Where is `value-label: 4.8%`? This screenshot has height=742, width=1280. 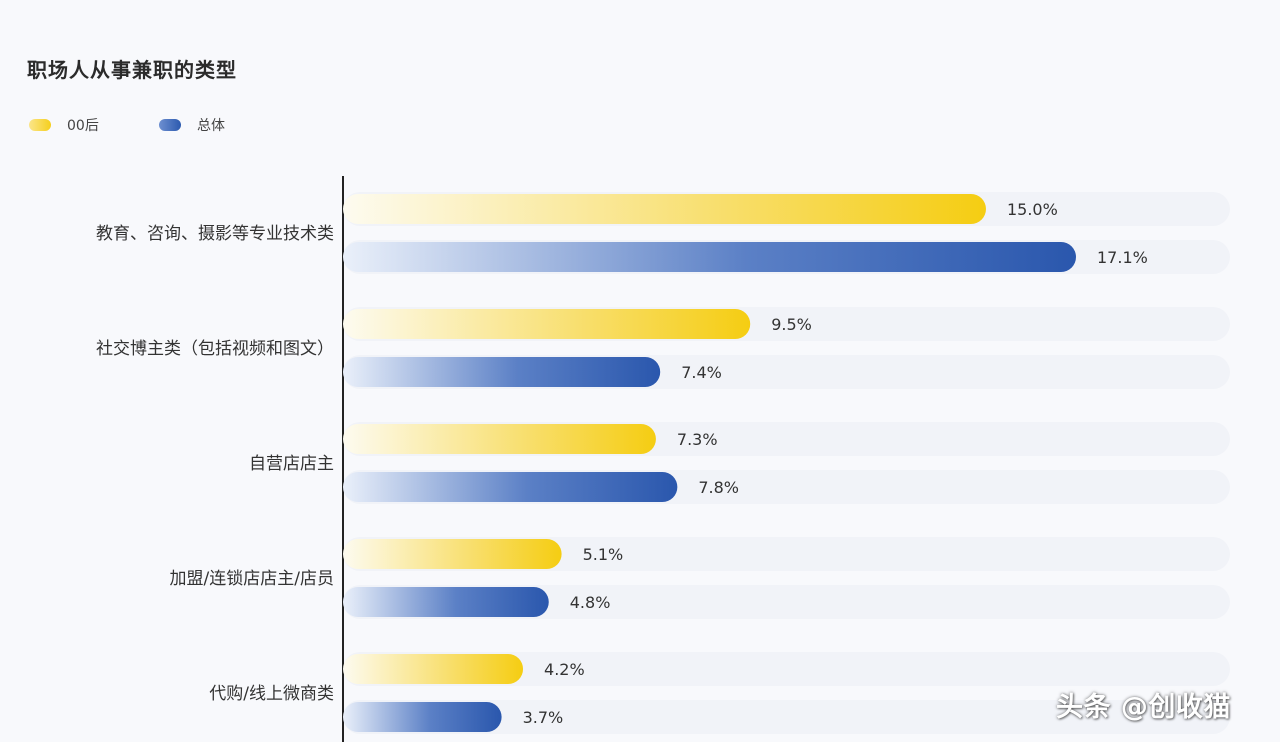 value-label: 4.8% is located at coordinates (590, 602).